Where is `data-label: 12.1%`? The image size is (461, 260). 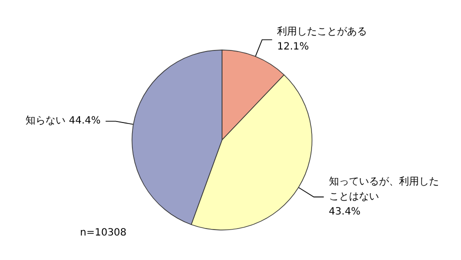
data-label: 12.1% is located at coordinates (293, 47).